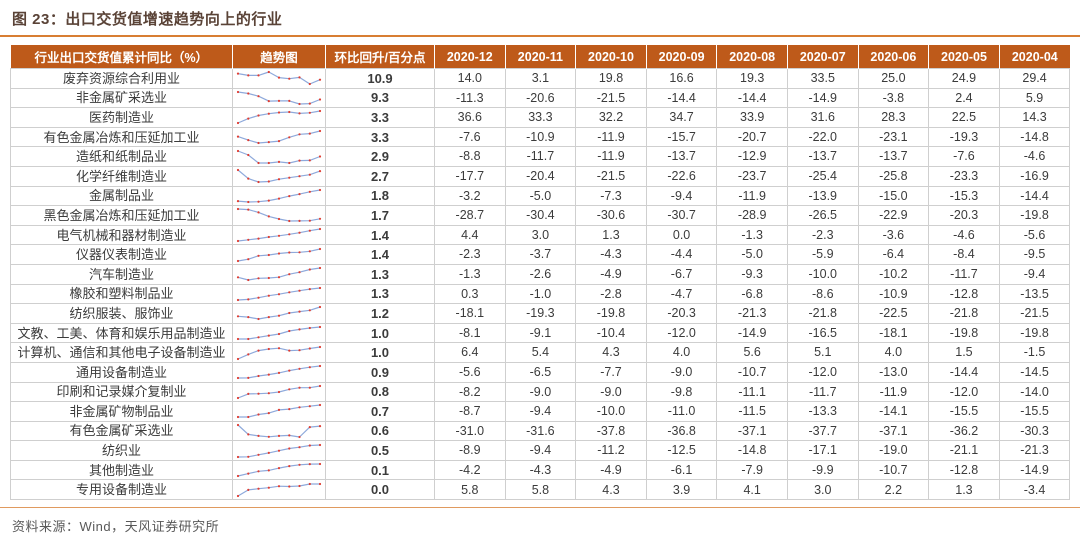 The height and width of the screenshot is (538, 1080). Describe the element at coordinates (380, 98) in the screenshot. I see `mom-rebound-value: 9.3` at that location.